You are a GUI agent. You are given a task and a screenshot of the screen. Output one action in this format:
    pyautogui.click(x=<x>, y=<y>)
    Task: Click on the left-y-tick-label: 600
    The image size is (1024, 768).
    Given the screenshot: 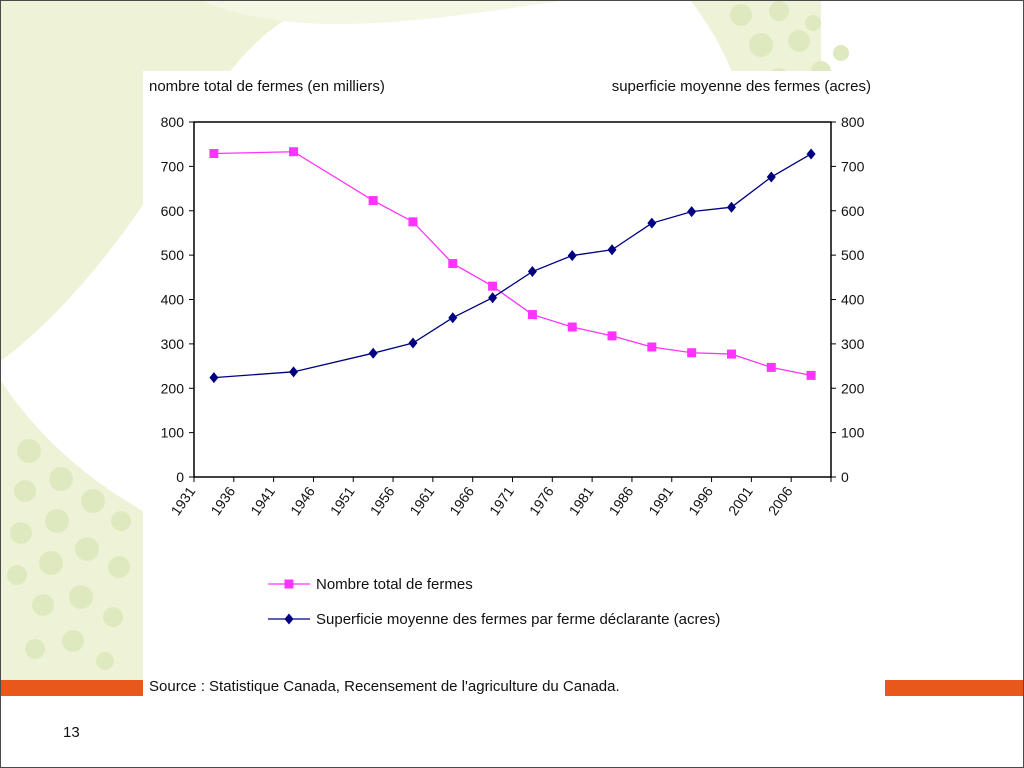 What is the action you would take?
    pyautogui.click(x=173, y=211)
    